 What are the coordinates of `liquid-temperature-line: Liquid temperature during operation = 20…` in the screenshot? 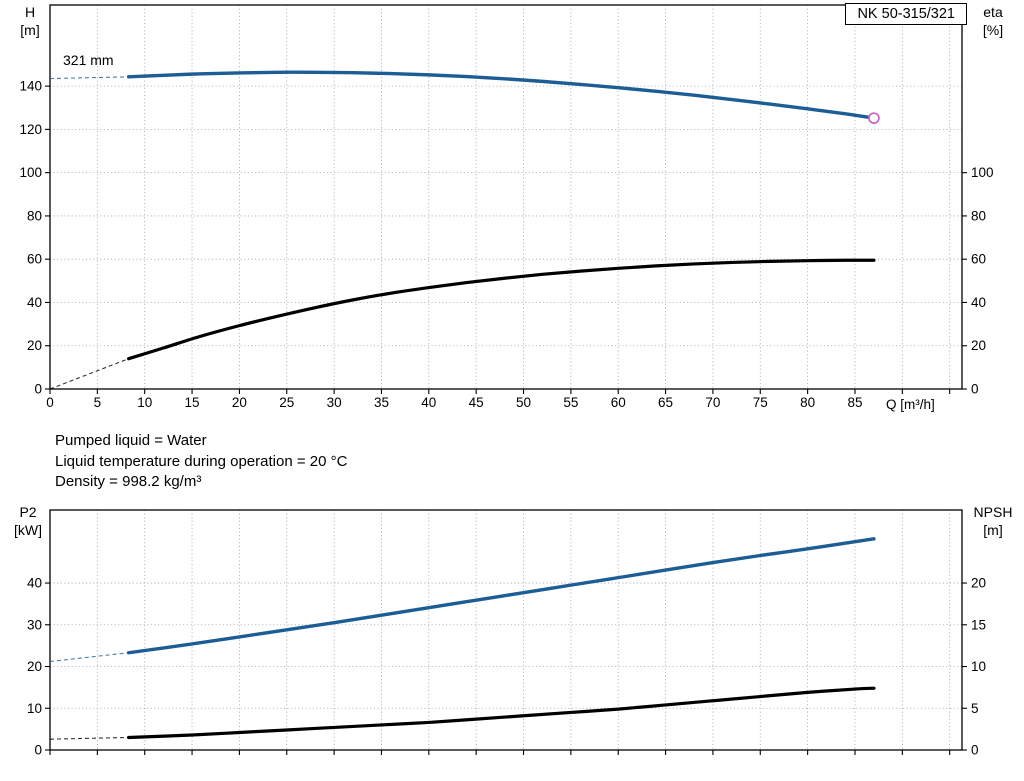 It's located at (201, 461).